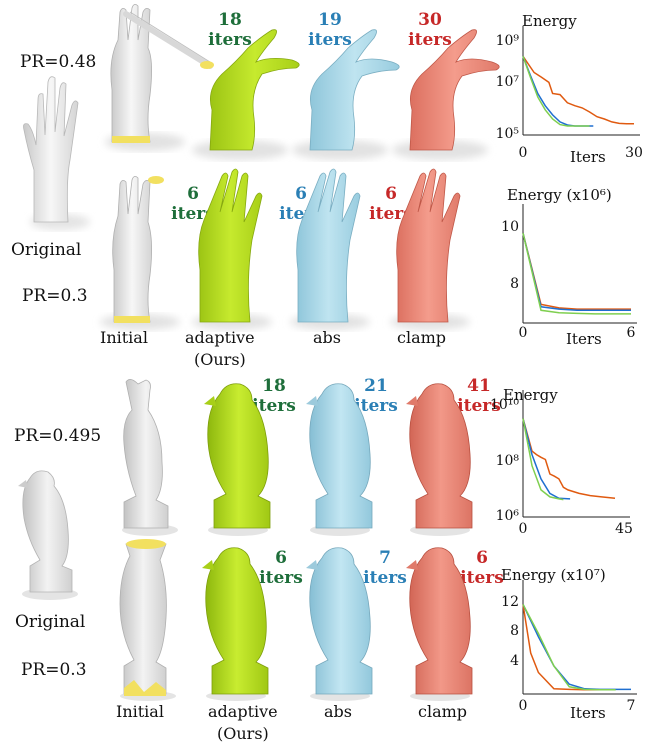 The width and height of the screenshot is (671, 750). I want to click on hand-row1-adaptive-iters: 18 iters, so click(230, 30).